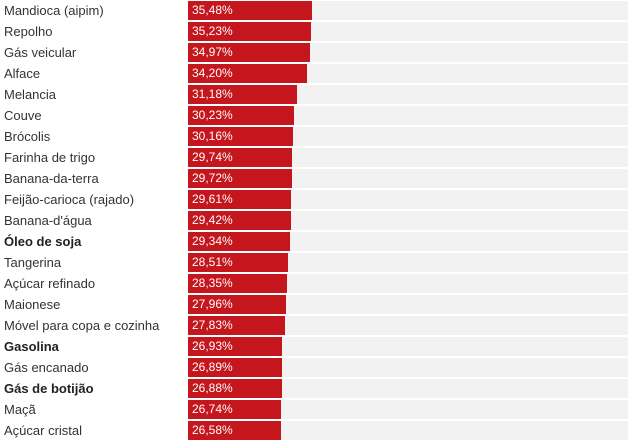 The width and height of the screenshot is (632, 448). I want to click on category-label: Gasolina, so click(31, 346).